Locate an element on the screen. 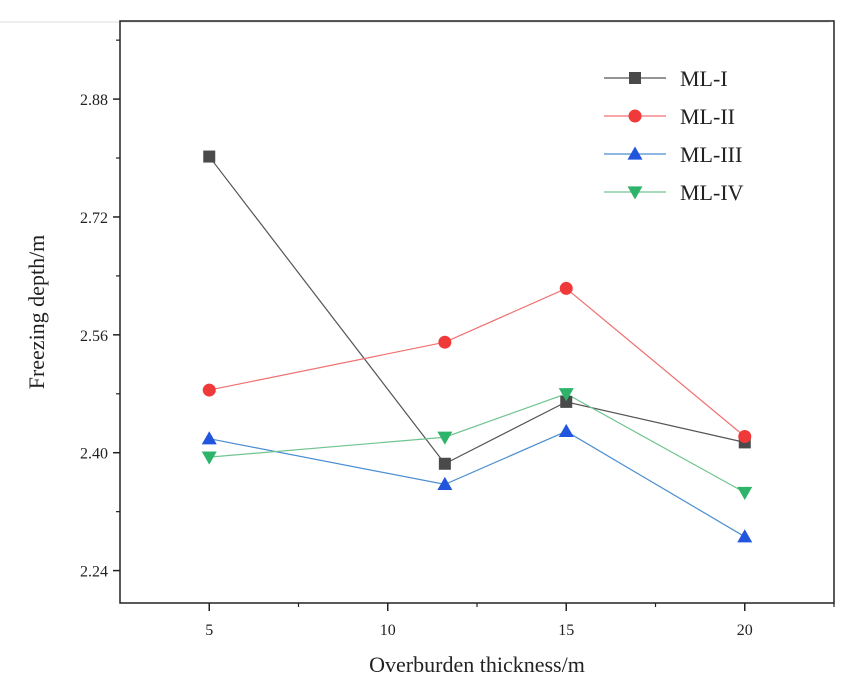 The width and height of the screenshot is (851, 693). x-tick-label: 5 is located at coordinates (209, 630).